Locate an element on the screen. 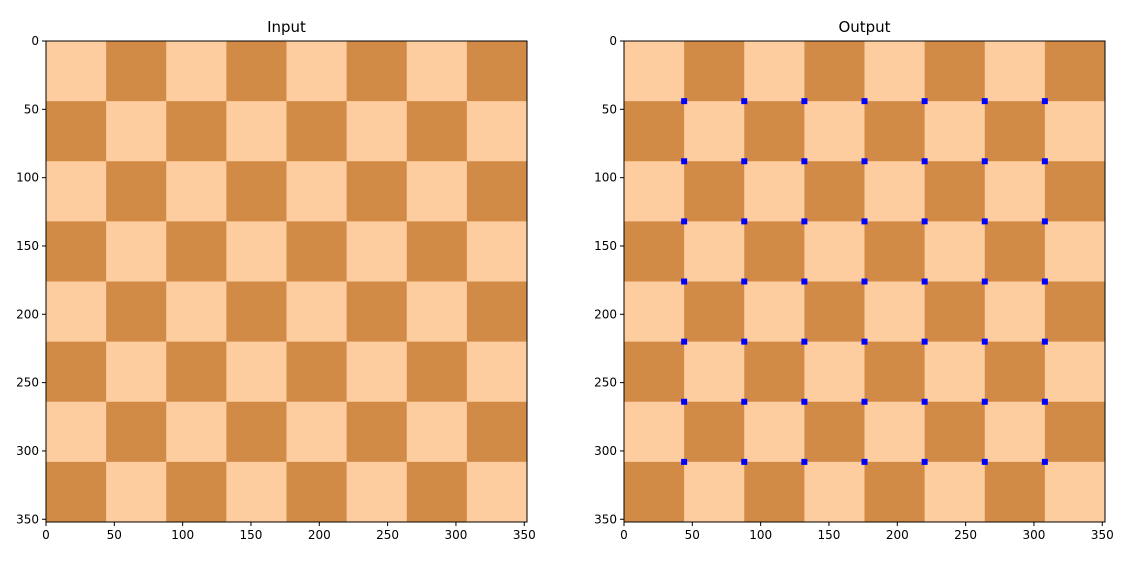 The width and height of the screenshot is (1135, 566). x-axis: 0 50 100 150 200 250 300 350 is located at coordinates (867, 532).